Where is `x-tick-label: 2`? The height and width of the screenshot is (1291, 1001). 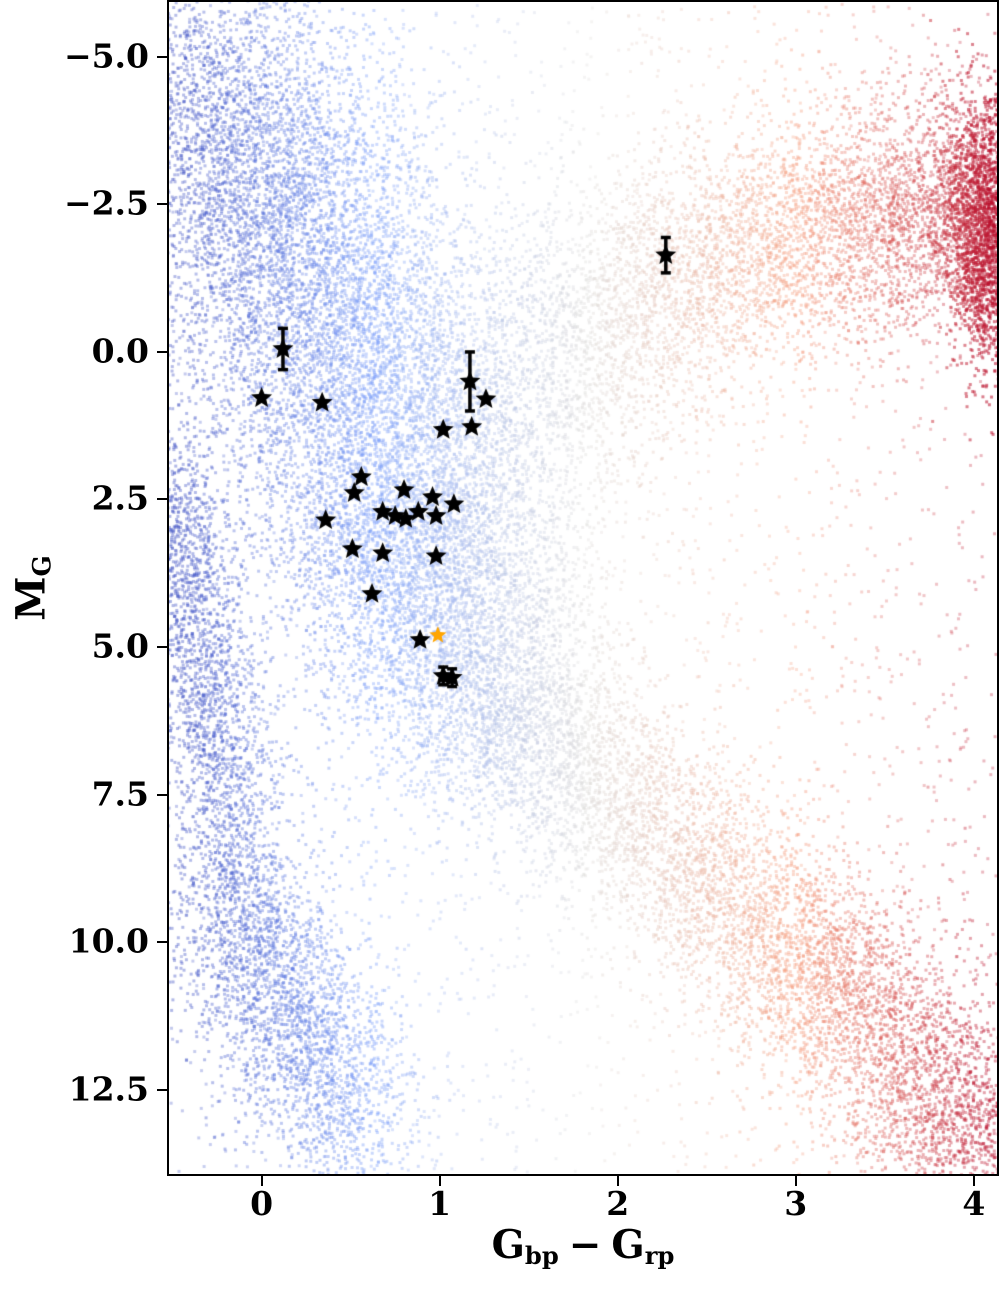 x-tick-label: 2 is located at coordinates (618, 1203).